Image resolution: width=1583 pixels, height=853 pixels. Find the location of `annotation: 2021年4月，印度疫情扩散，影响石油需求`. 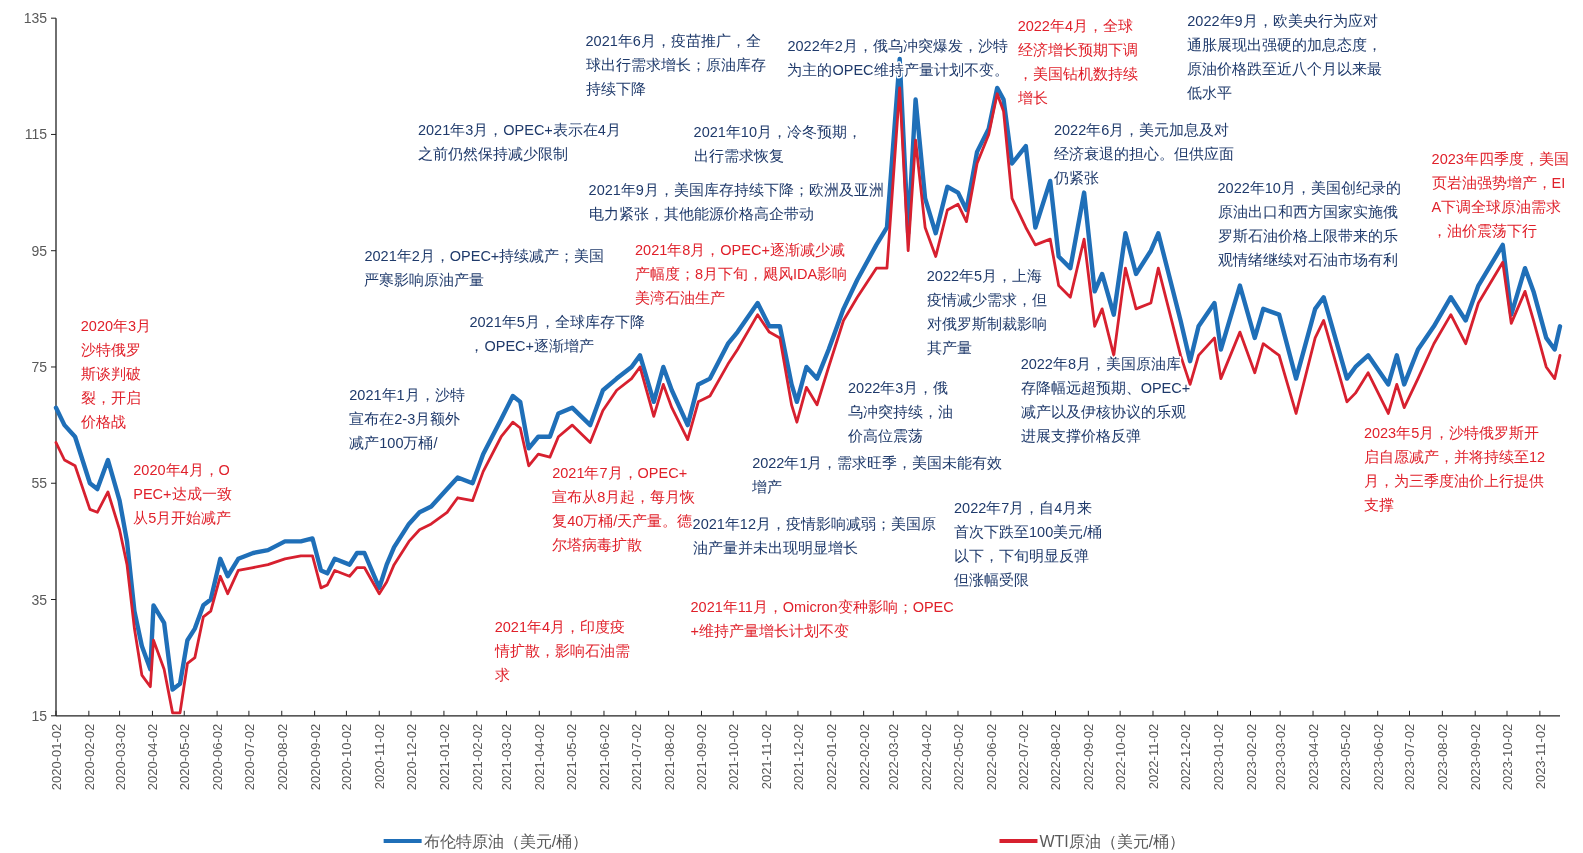

annotation: 2021年4月，印度疫情扩散，影响石油需求 is located at coordinates (561, 650).